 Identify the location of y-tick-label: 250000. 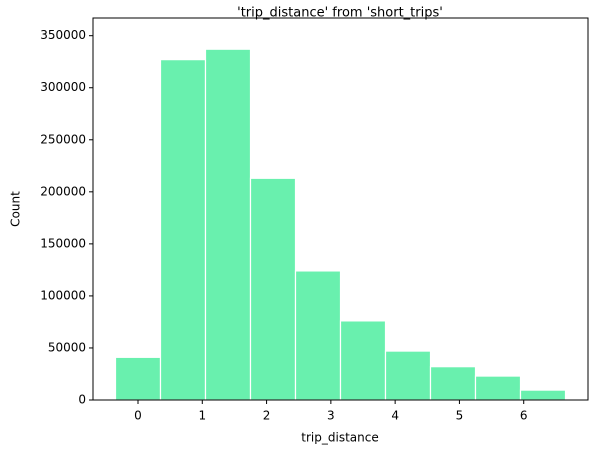
(63, 139).